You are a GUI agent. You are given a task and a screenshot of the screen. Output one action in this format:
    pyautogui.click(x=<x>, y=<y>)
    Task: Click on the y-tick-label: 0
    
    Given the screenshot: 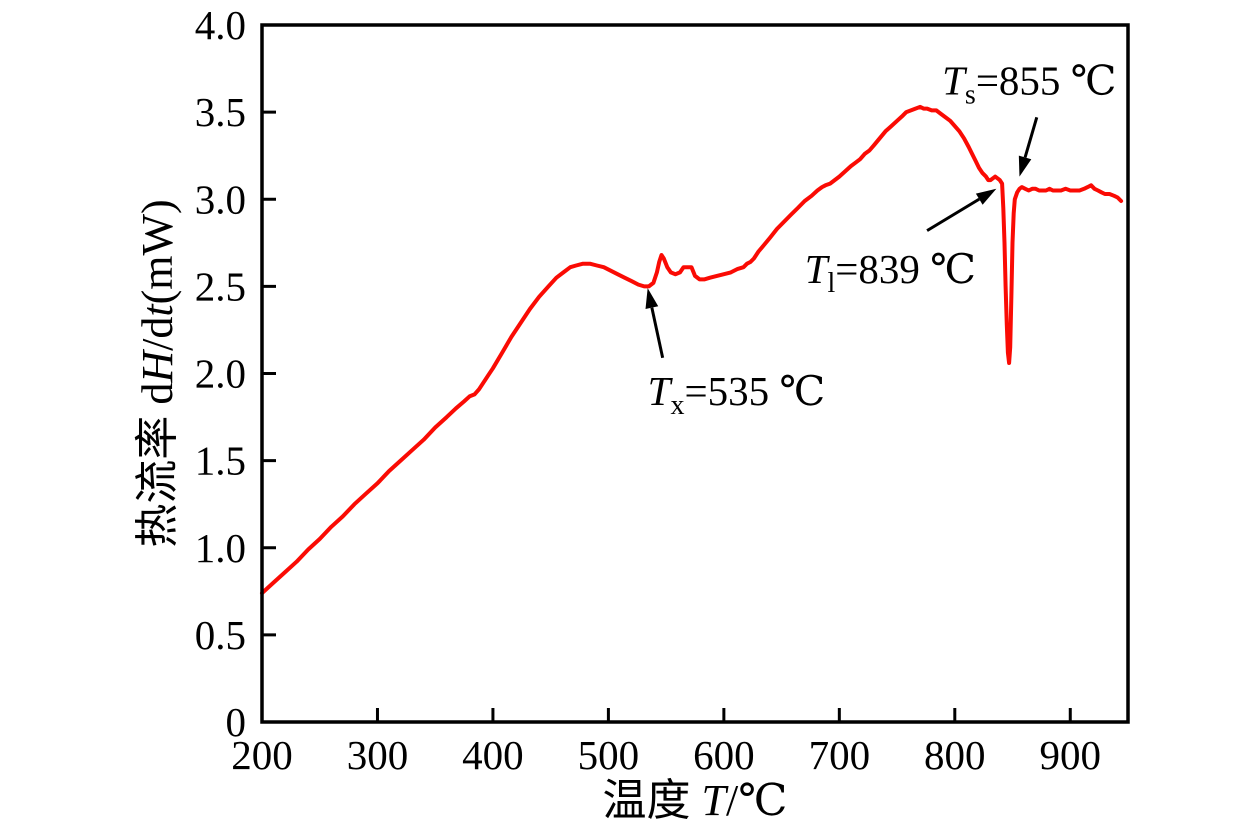 What is the action you would take?
    pyautogui.click(x=236, y=722)
    